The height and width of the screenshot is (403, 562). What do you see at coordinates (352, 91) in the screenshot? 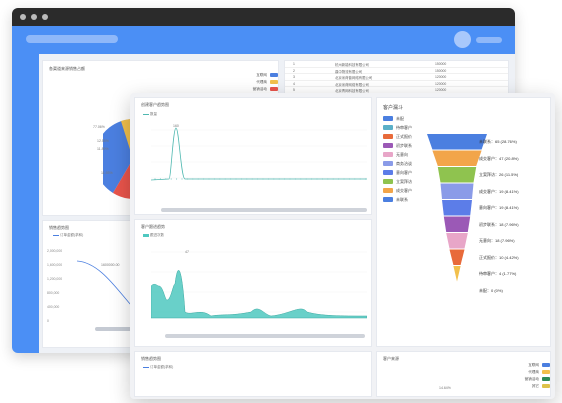
I see `row-company: 北京青网科技有限公司` at bounding box center [352, 91].